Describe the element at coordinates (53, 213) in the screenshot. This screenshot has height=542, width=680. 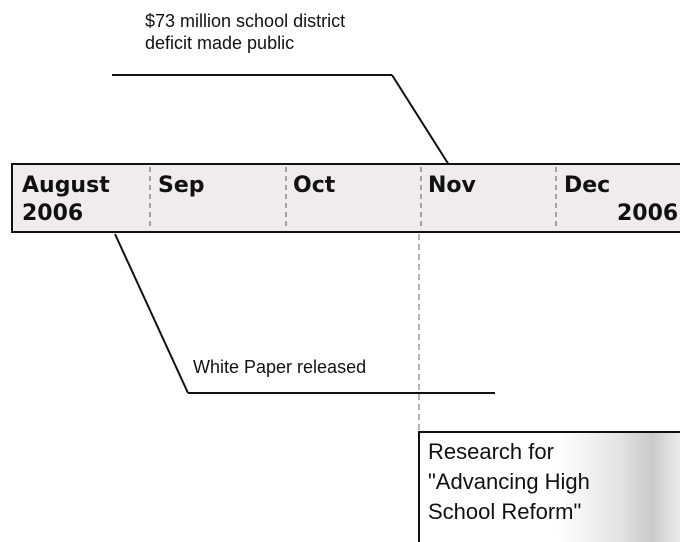
I see `start-year: 2006` at that location.